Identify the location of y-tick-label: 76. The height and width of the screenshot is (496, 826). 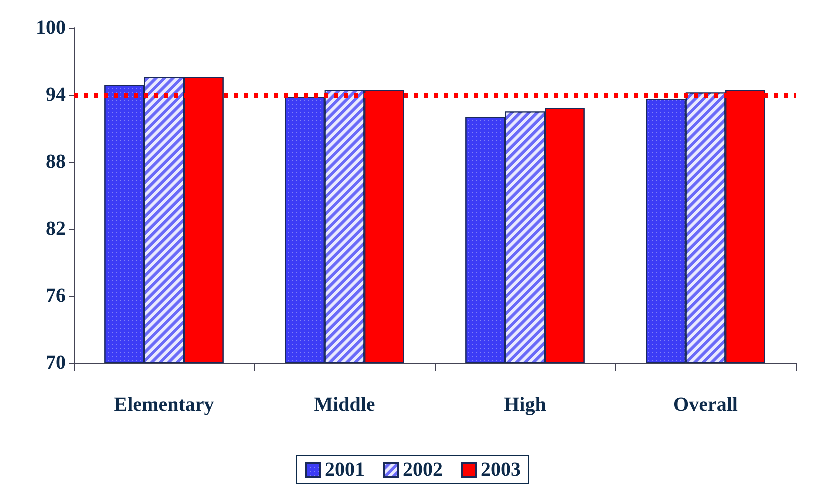
(56, 296).